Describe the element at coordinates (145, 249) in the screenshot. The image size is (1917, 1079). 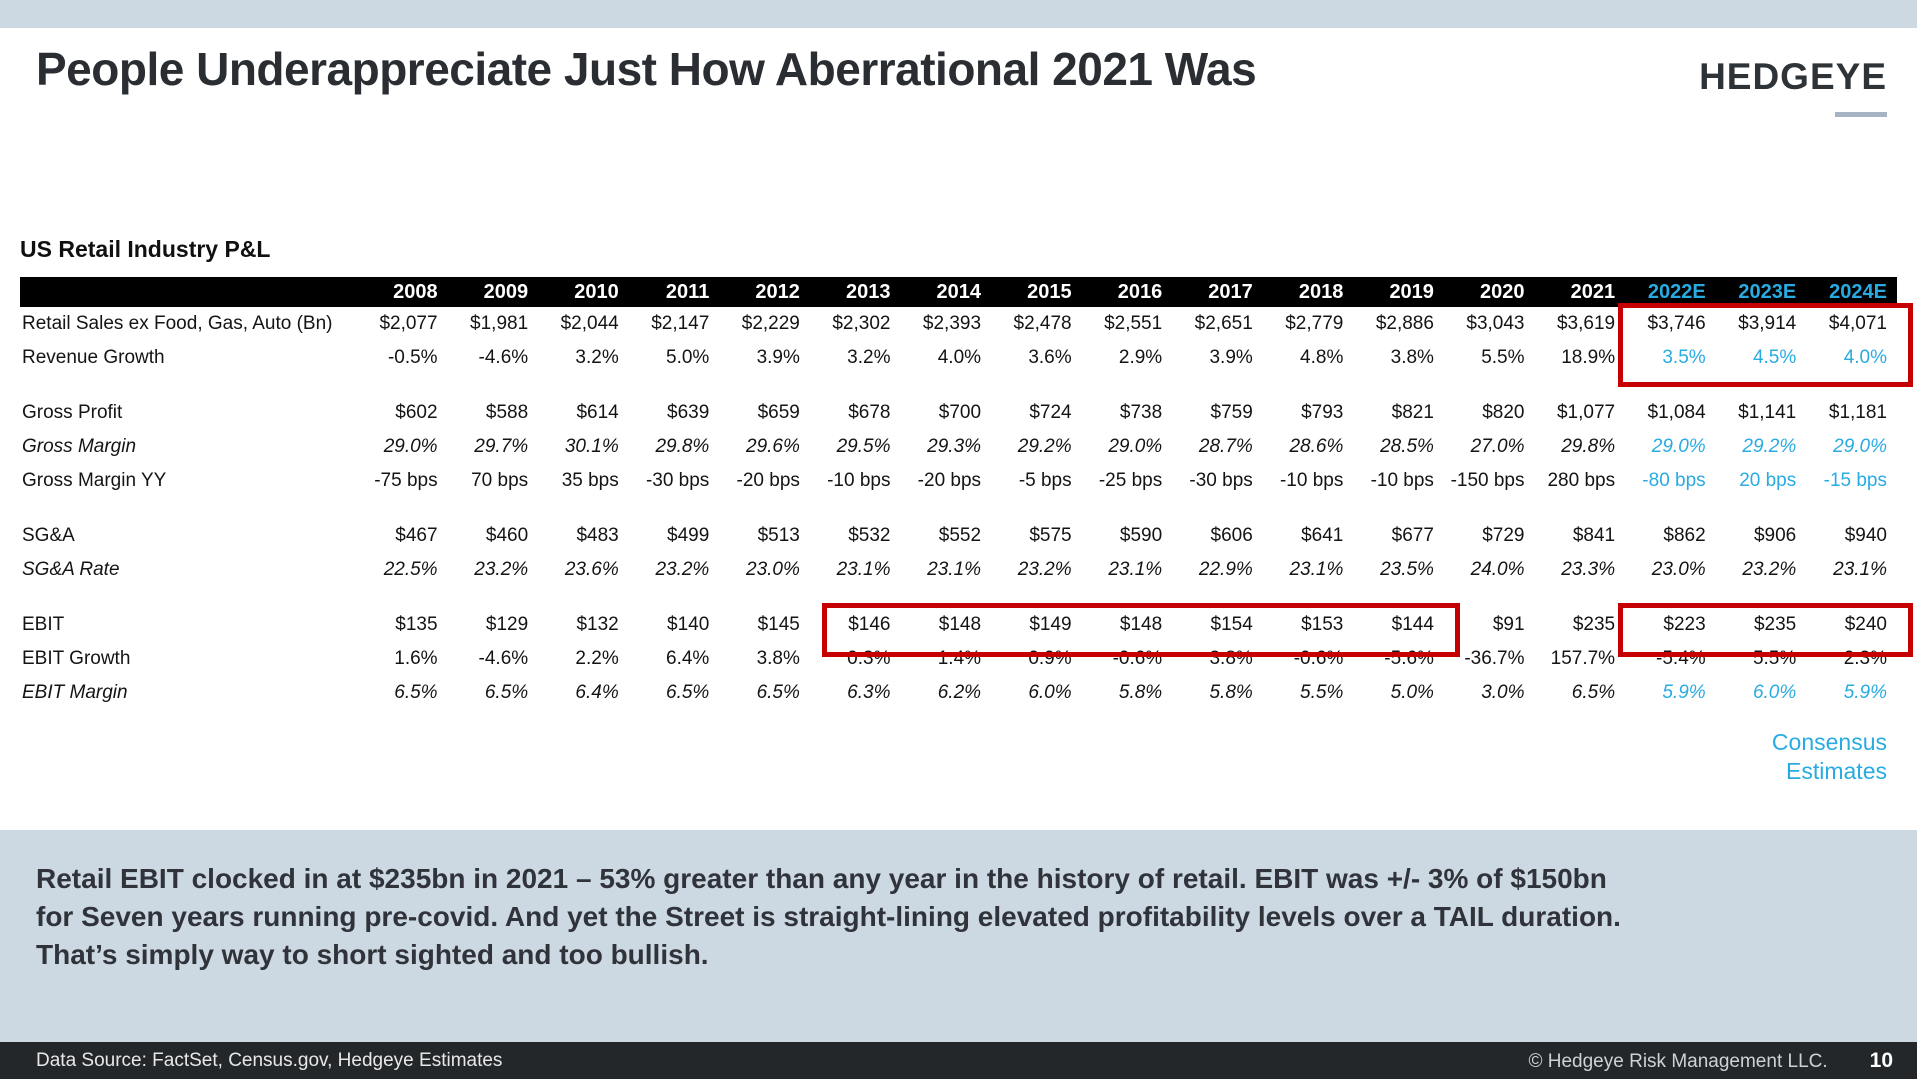
I see `table-title: US Retail Industry P&L` at that location.